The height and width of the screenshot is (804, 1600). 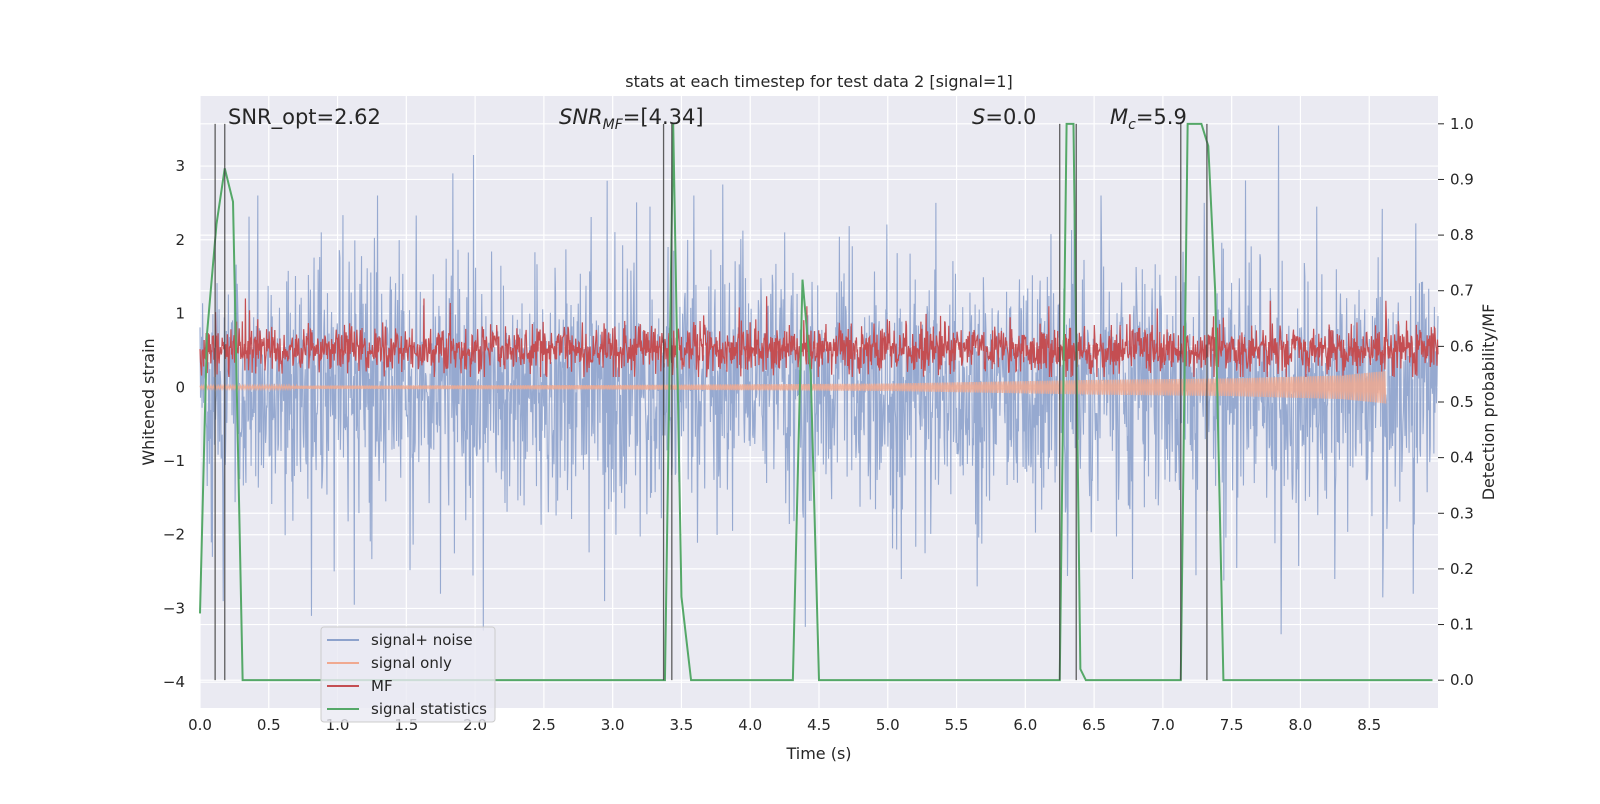 What do you see at coordinates (1462, 235) in the screenshot?
I see `y-right-tick-label: 0.8` at bounding box center [1462, 235].